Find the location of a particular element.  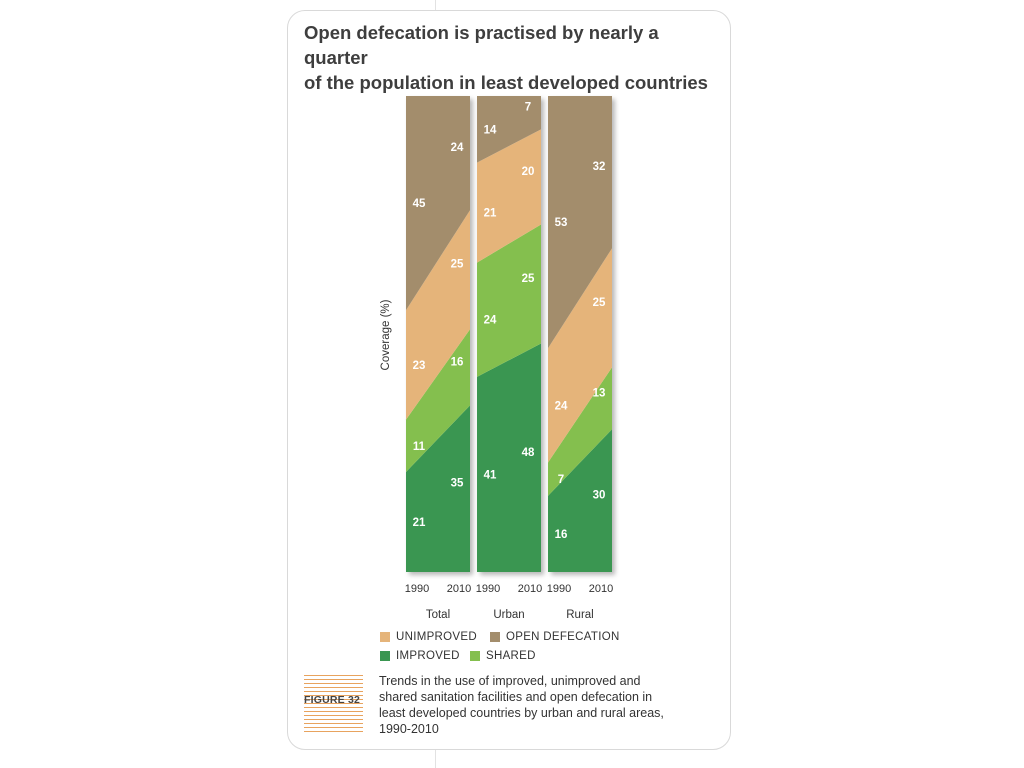

legend-item-unimproved: UNIMPROVED is located at coordinates (428, 637).